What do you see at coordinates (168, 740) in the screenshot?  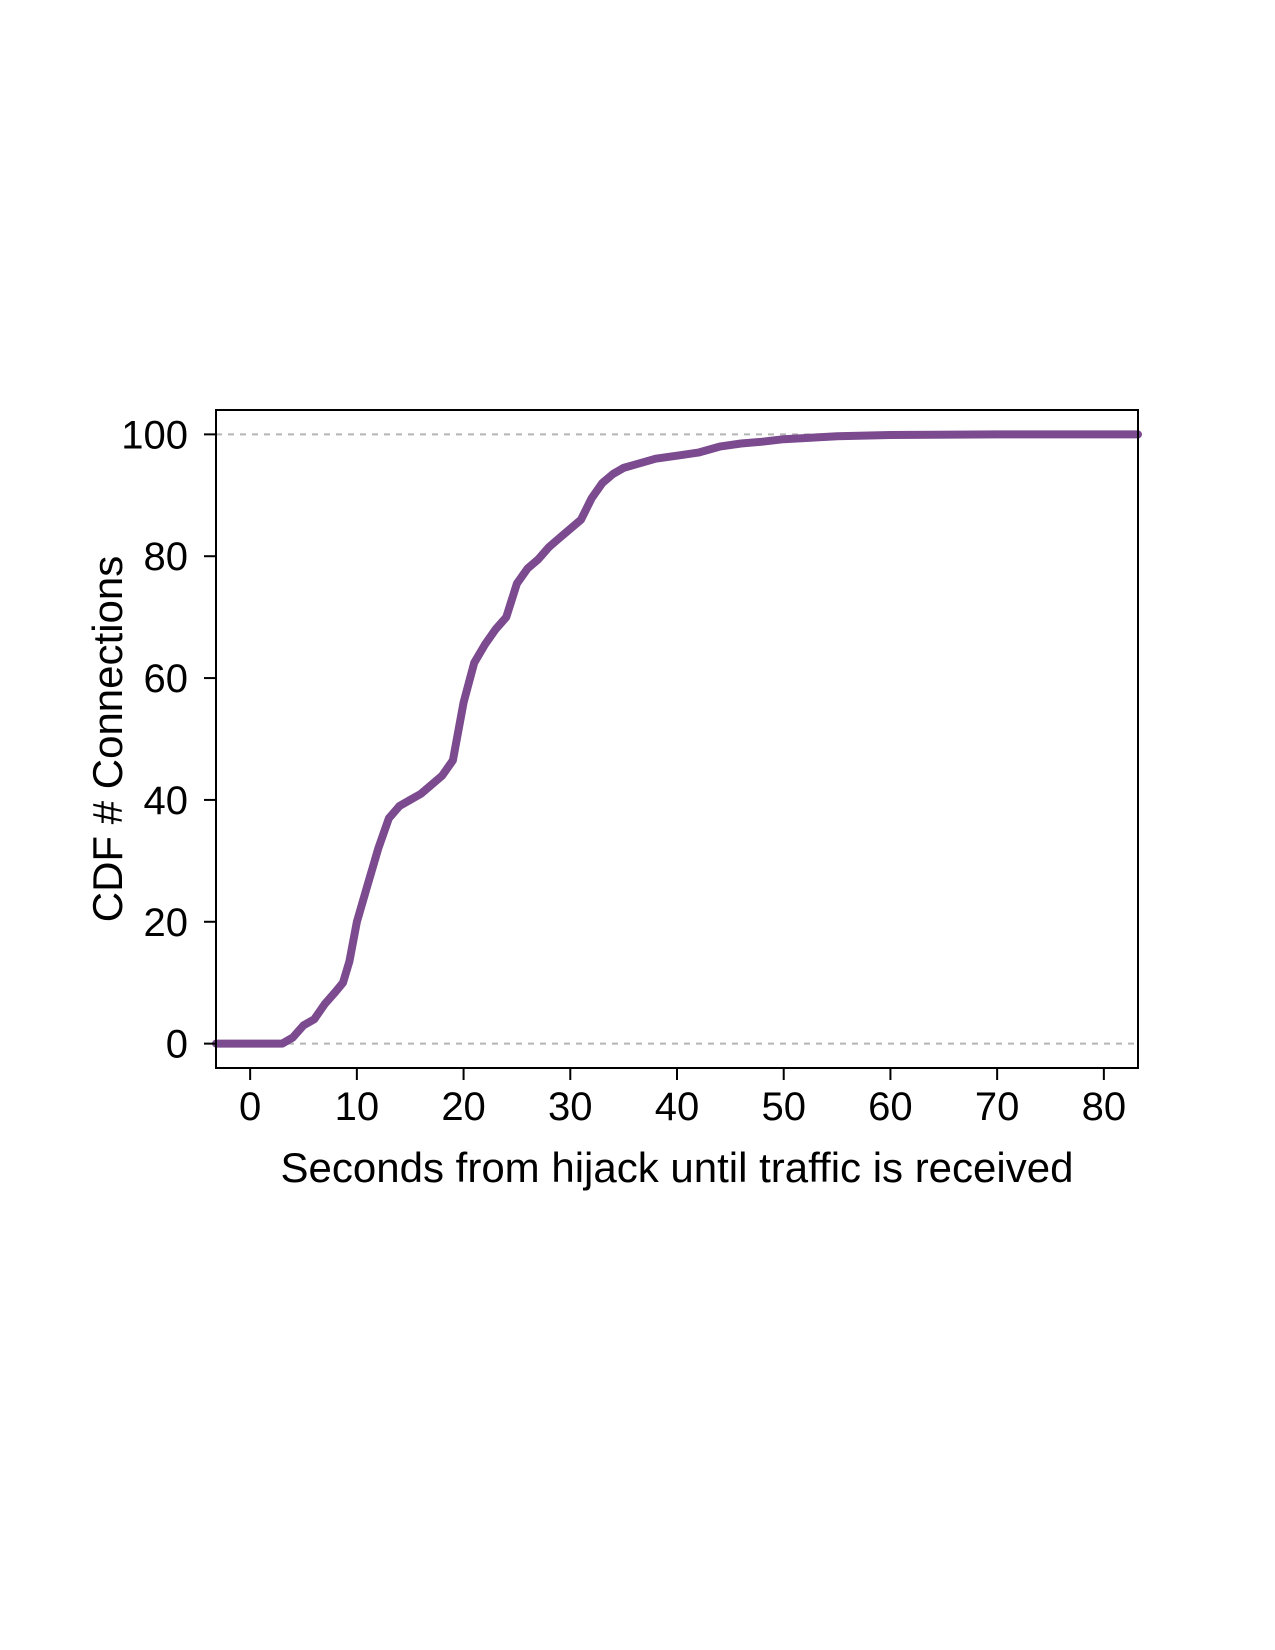 I see `y-axis: 0 20 40 60 80 100` at bounding box center [168, 740].